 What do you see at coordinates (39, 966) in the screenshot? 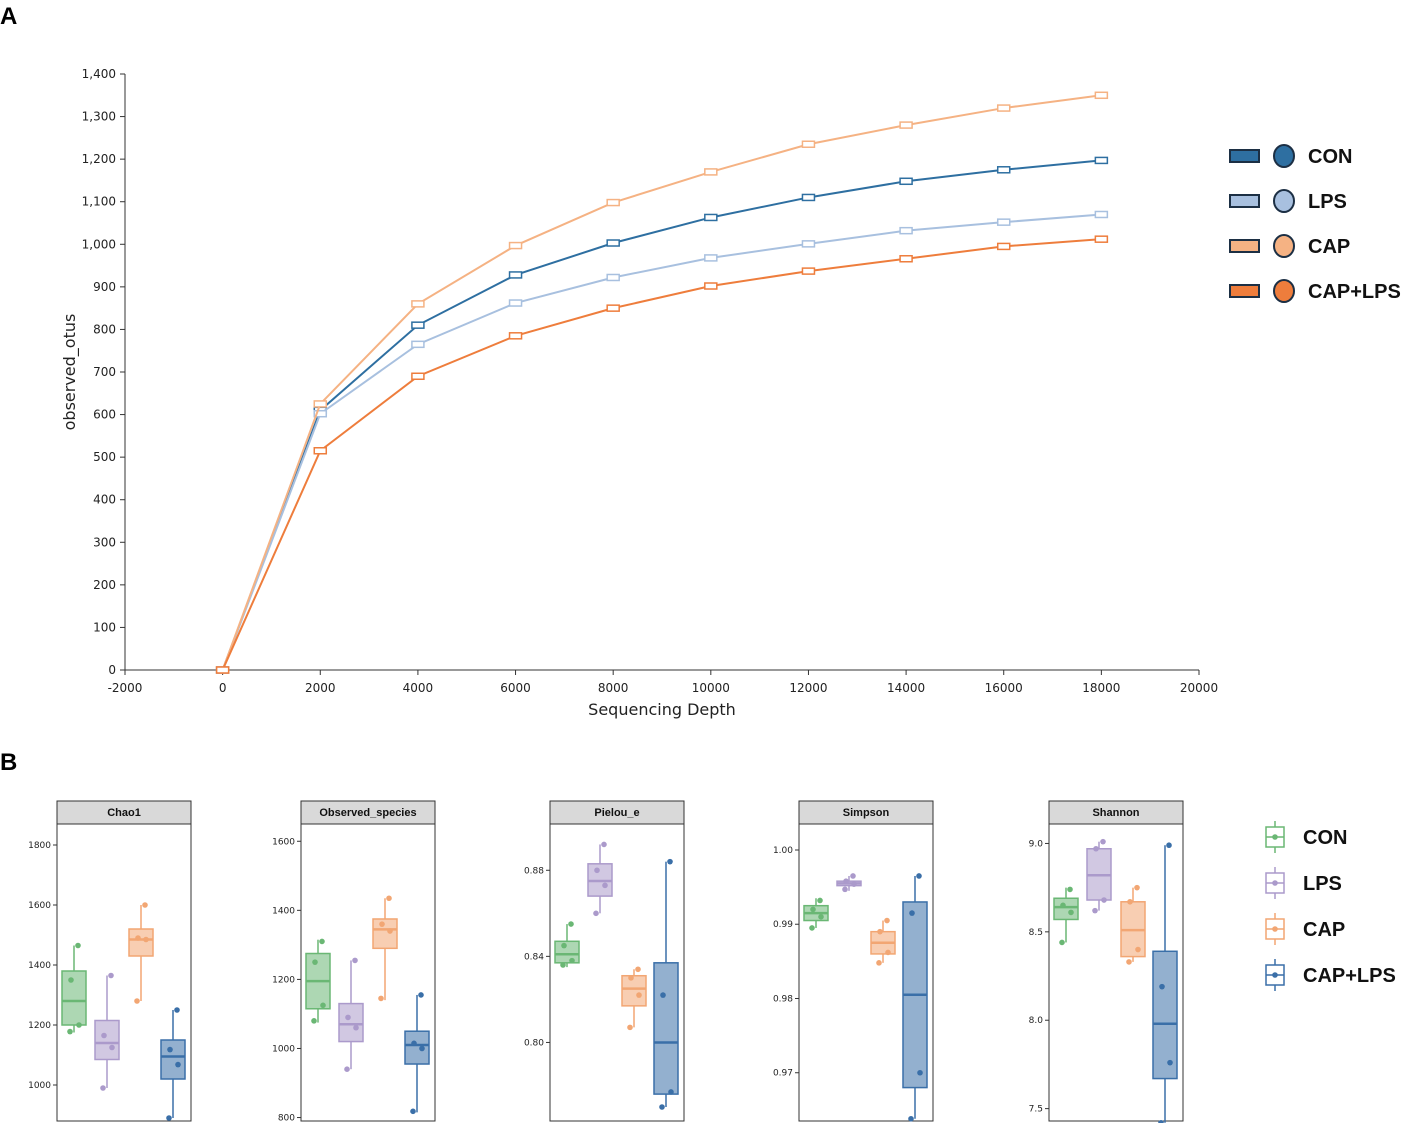
I see `y-tick-label: 1400` at bounding box center [39, 966].